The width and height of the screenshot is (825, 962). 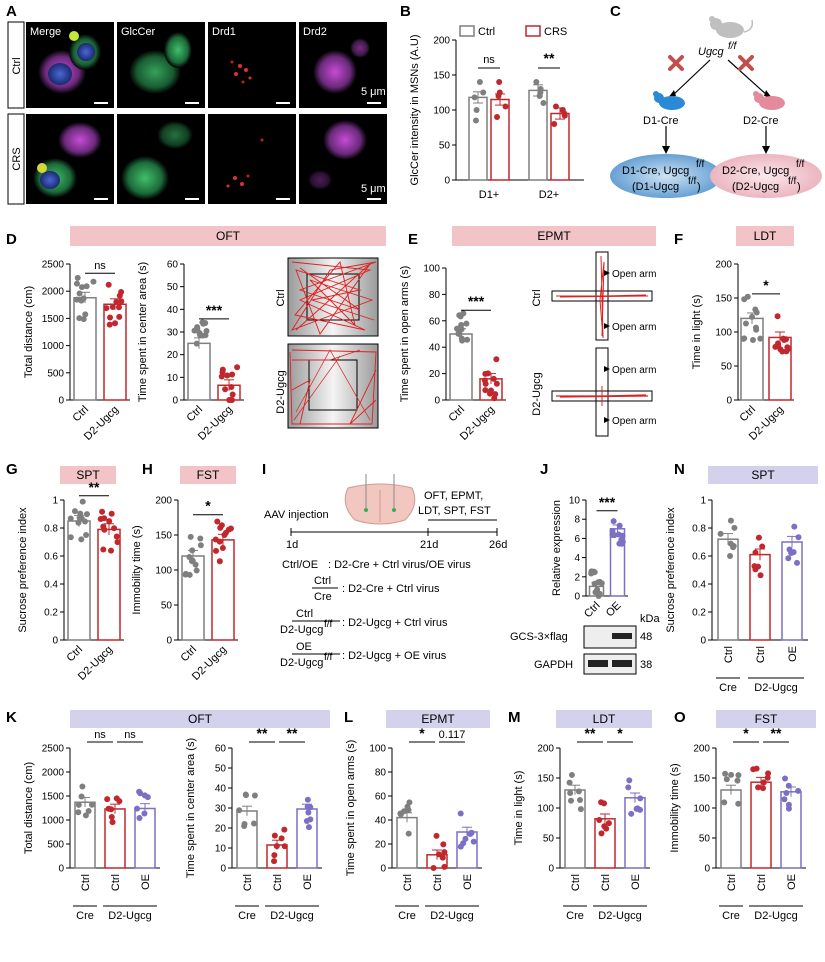 I want to click on legend-ctrl-d2-desc: : D2-Ugcg + Ctrl virus, so click(x=395, y=623).